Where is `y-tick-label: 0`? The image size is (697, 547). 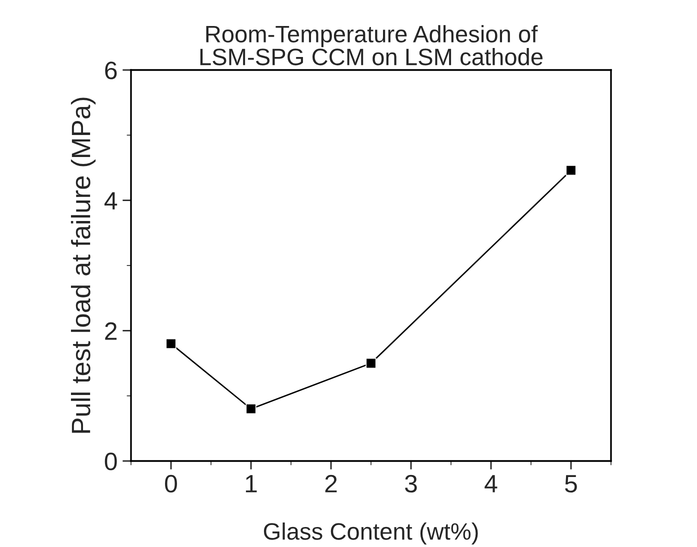
y-tick-label: 0 is located at coordinates (110, 461).